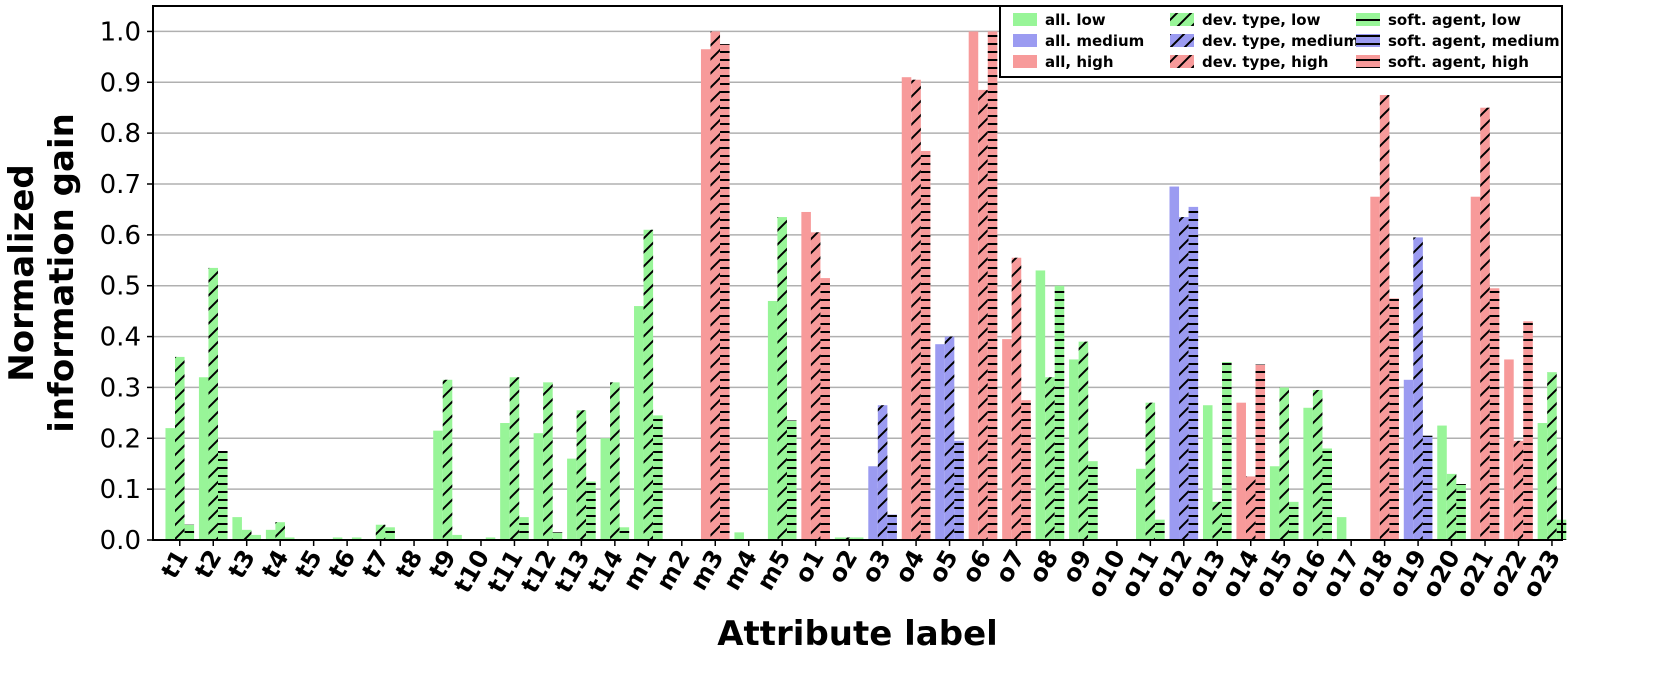 Image resolution: width=1661 pixels, height=696 pixels. Describe the element at coordinates (1261, 20) in the screenshot. I see `legend-label: dev. type, low` at that location.